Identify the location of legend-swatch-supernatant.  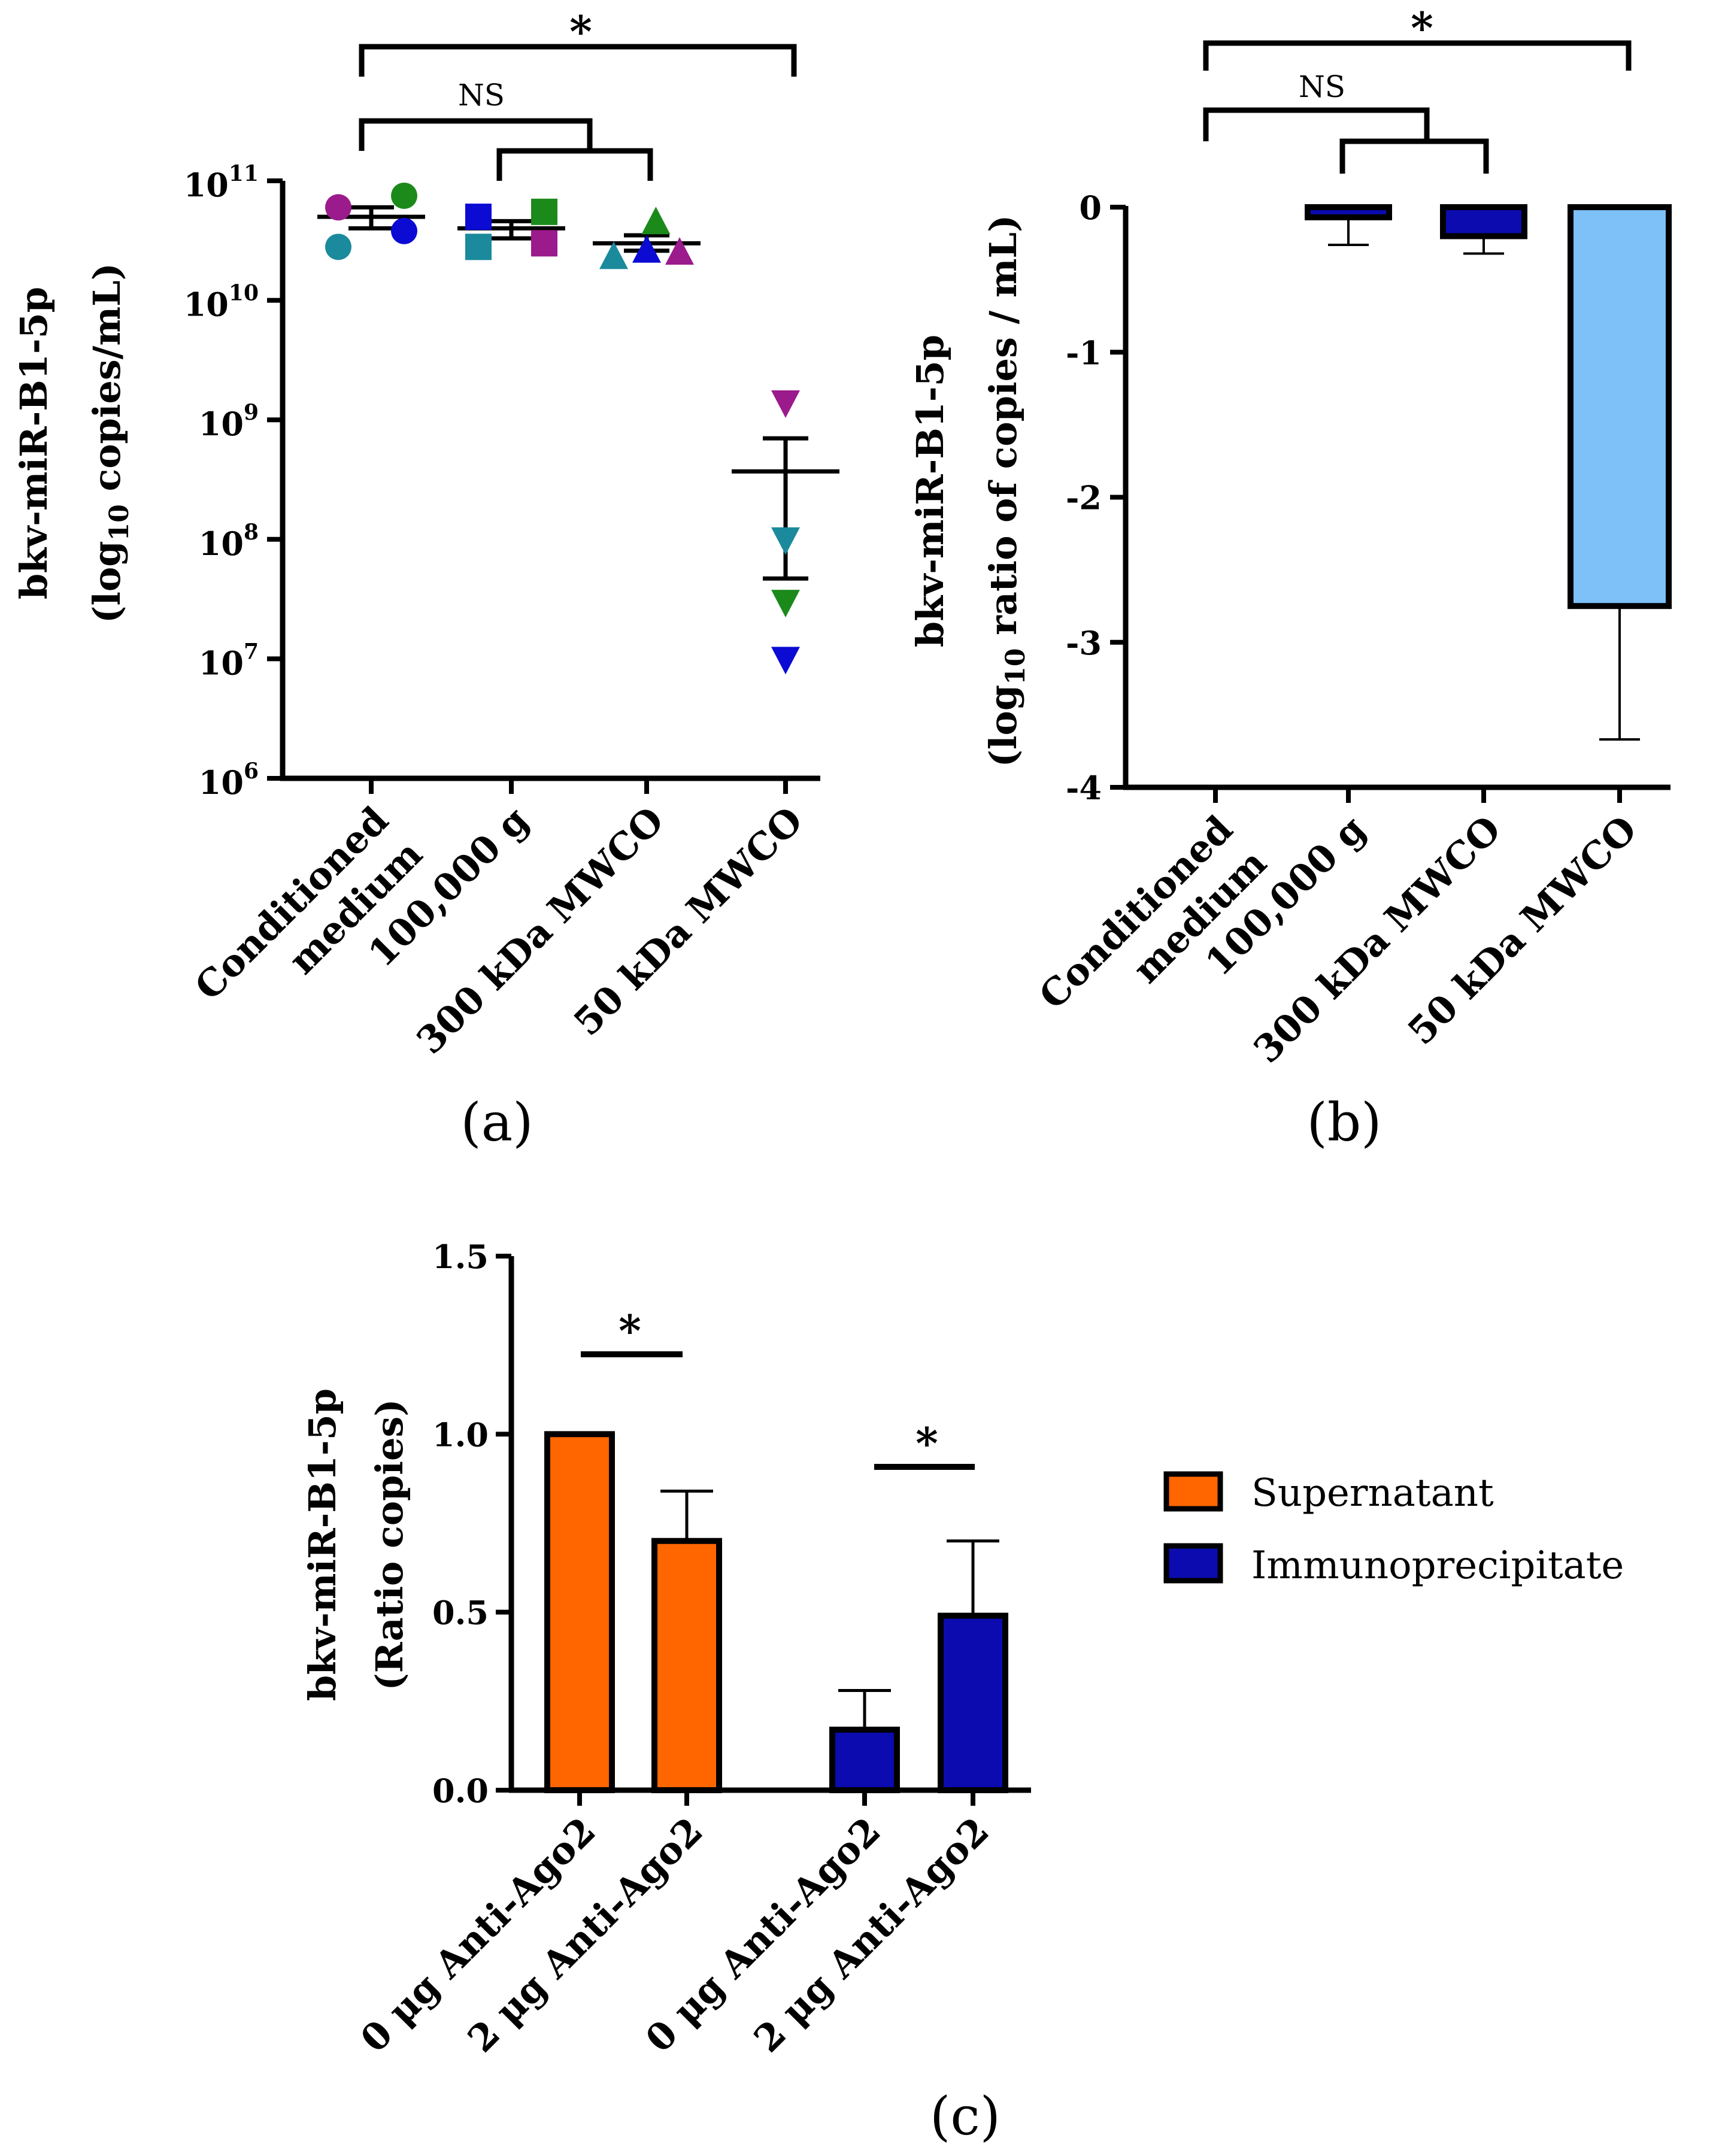
(1193, 1491).